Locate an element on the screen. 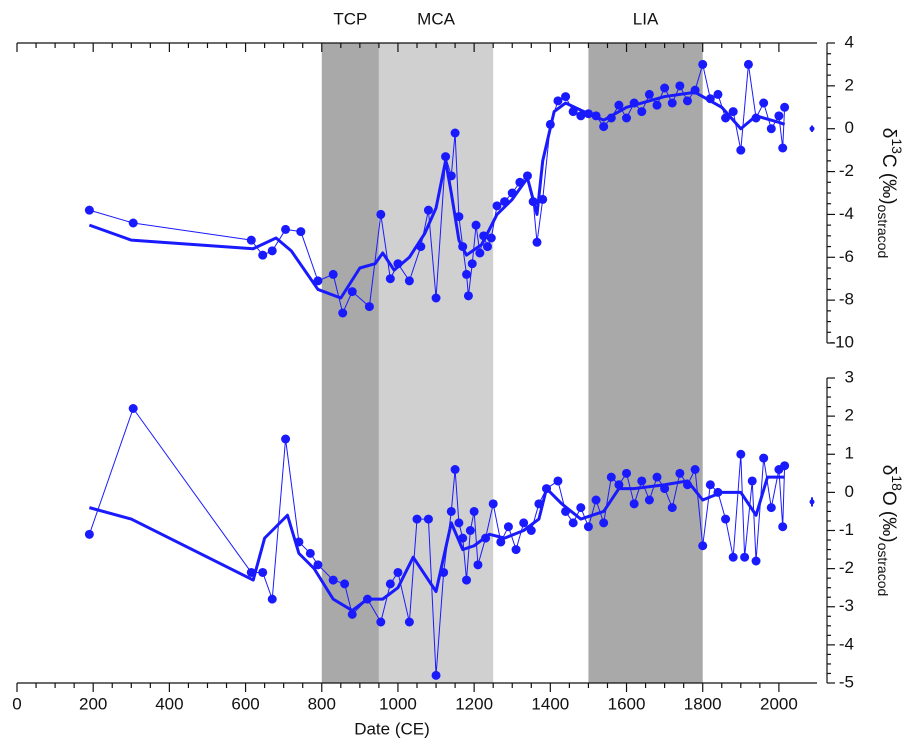  y-axis-title: δ13C (‰)ostracod is located at coordinates (890, 193).